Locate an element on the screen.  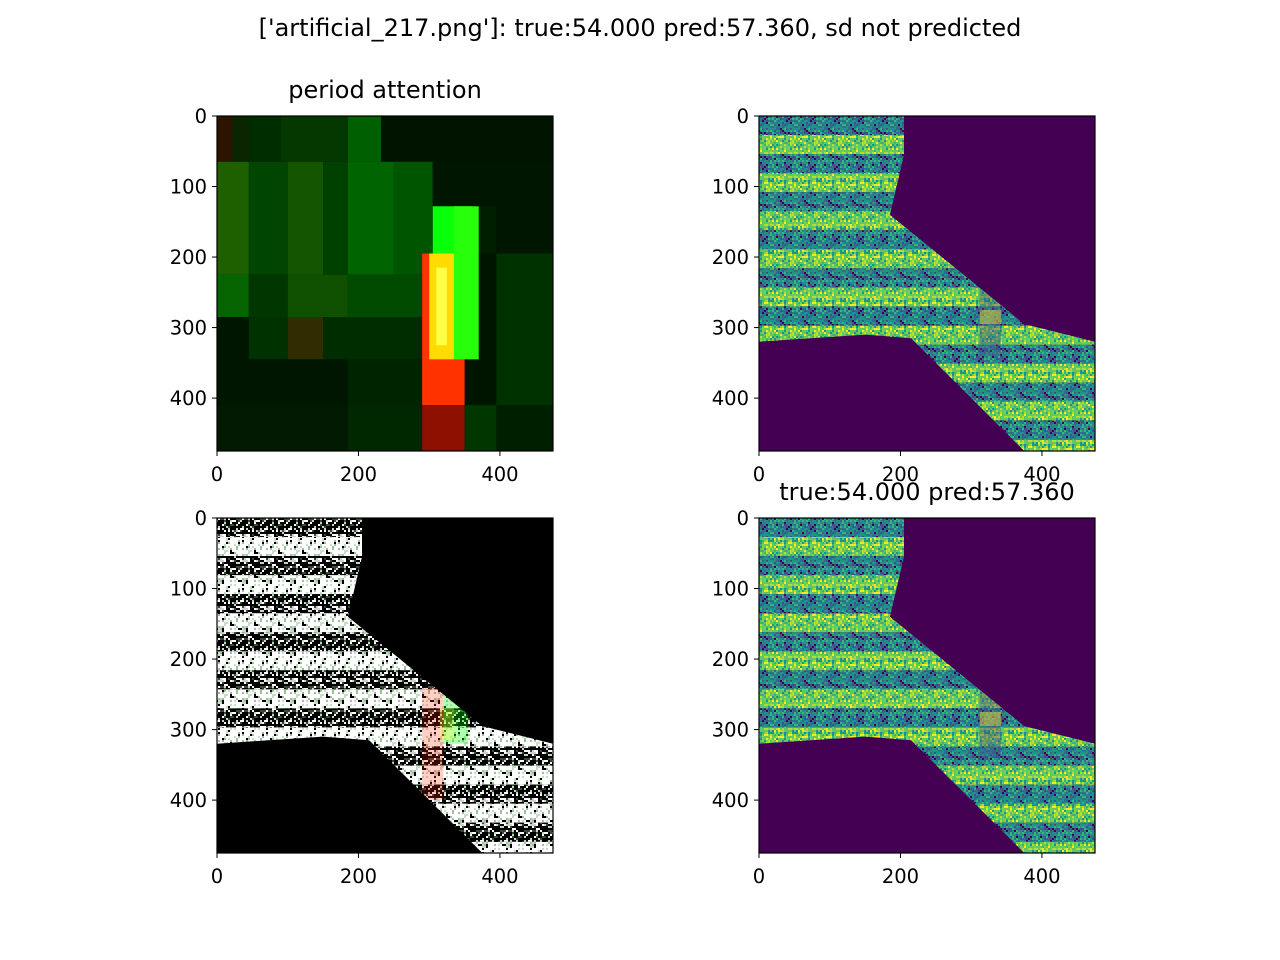
y-tick-label-3-4: 400 is located at coordinates (730, 800).